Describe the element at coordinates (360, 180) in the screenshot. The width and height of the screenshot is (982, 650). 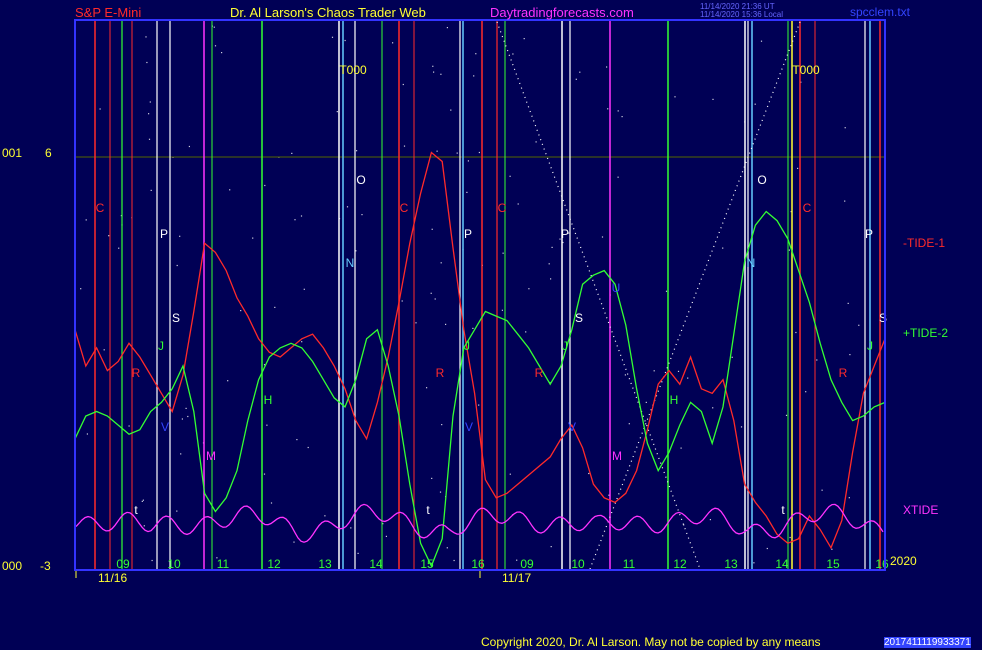
I see `marker-label: O` at that location.